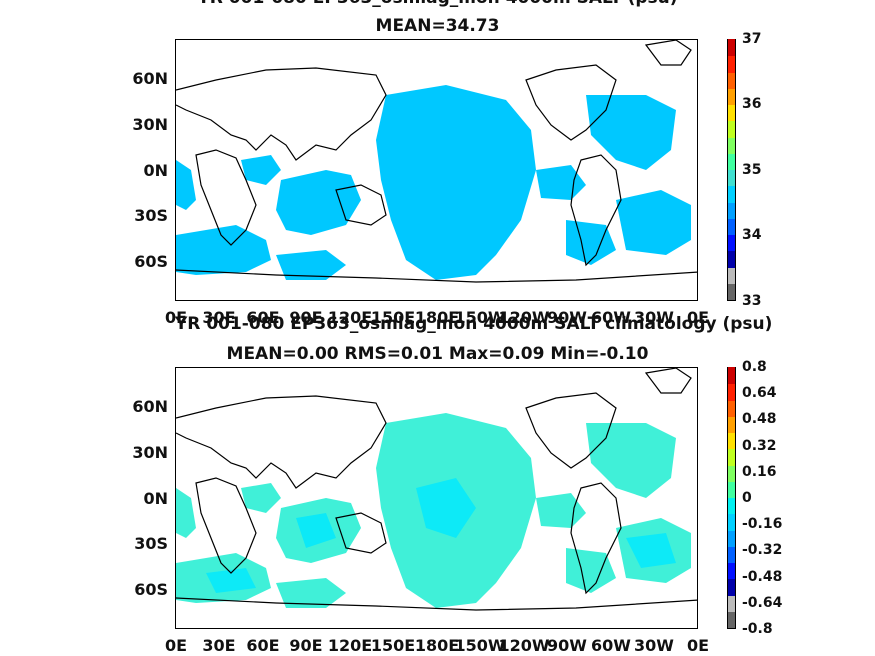  What do you see at coordinates (219, 317) in the screenshot?
I see `panel1-lon-label: 30E` at bounding box center [219, 317].